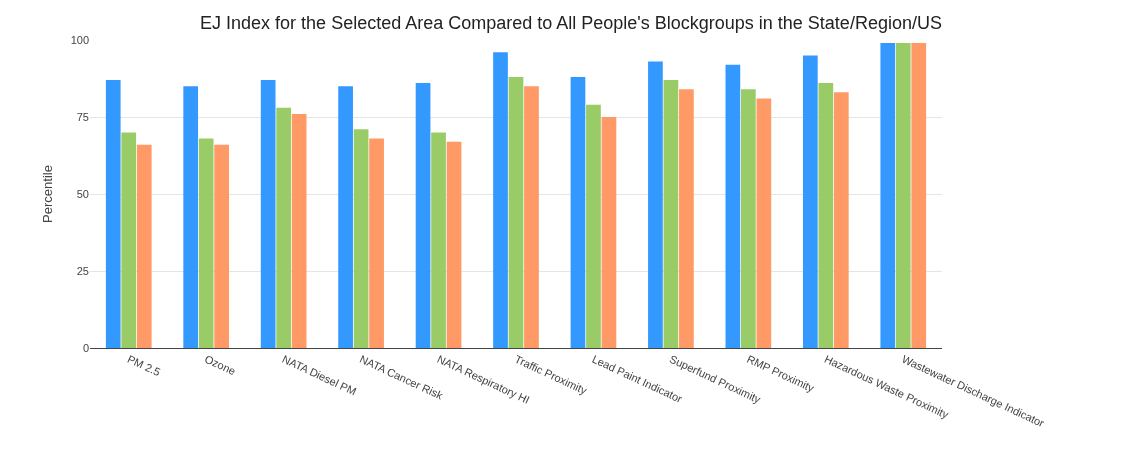 The image size is (1142, 473). What do you see at coordinates (82, 116) in the screenshot?
I see `y-tick-label: 75` at bounding box center [82, 116].